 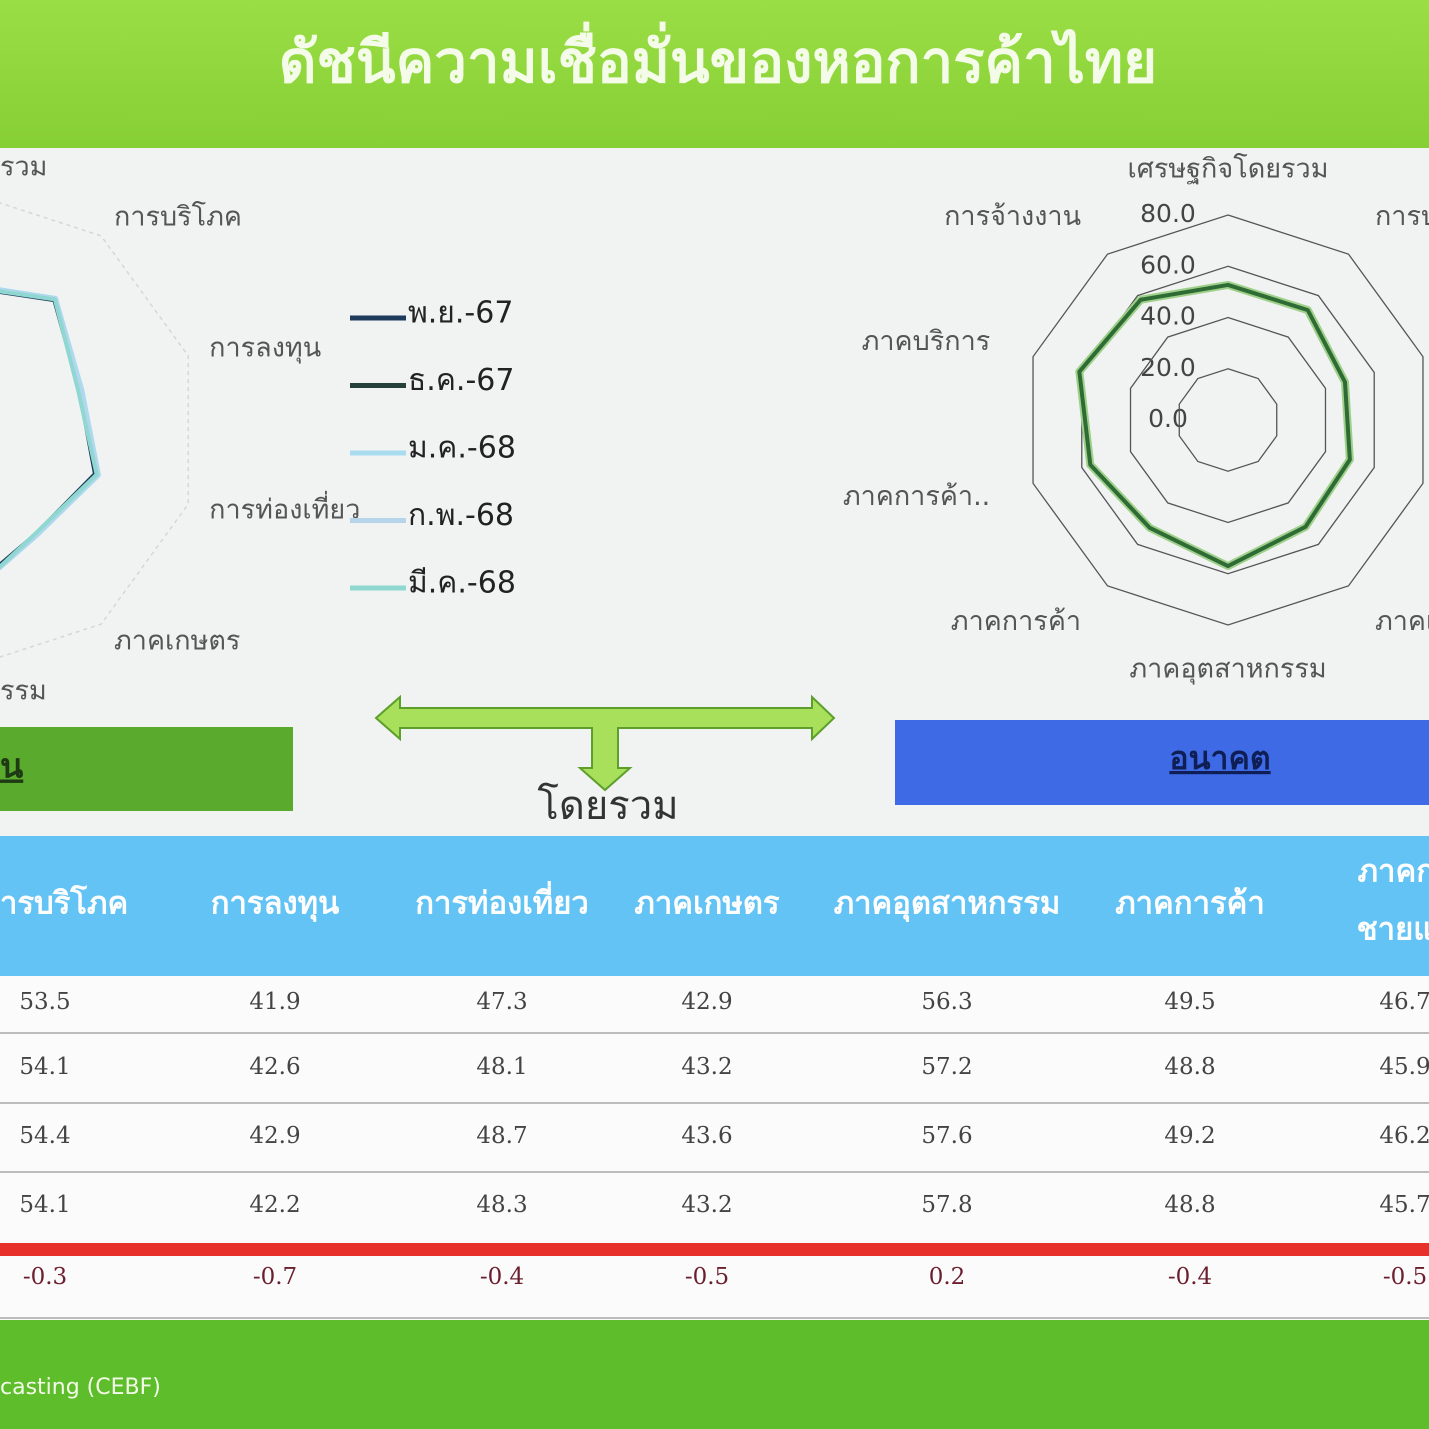 I want to click on axis-label: การจ้างงาน, so click(x=1012, y=216).